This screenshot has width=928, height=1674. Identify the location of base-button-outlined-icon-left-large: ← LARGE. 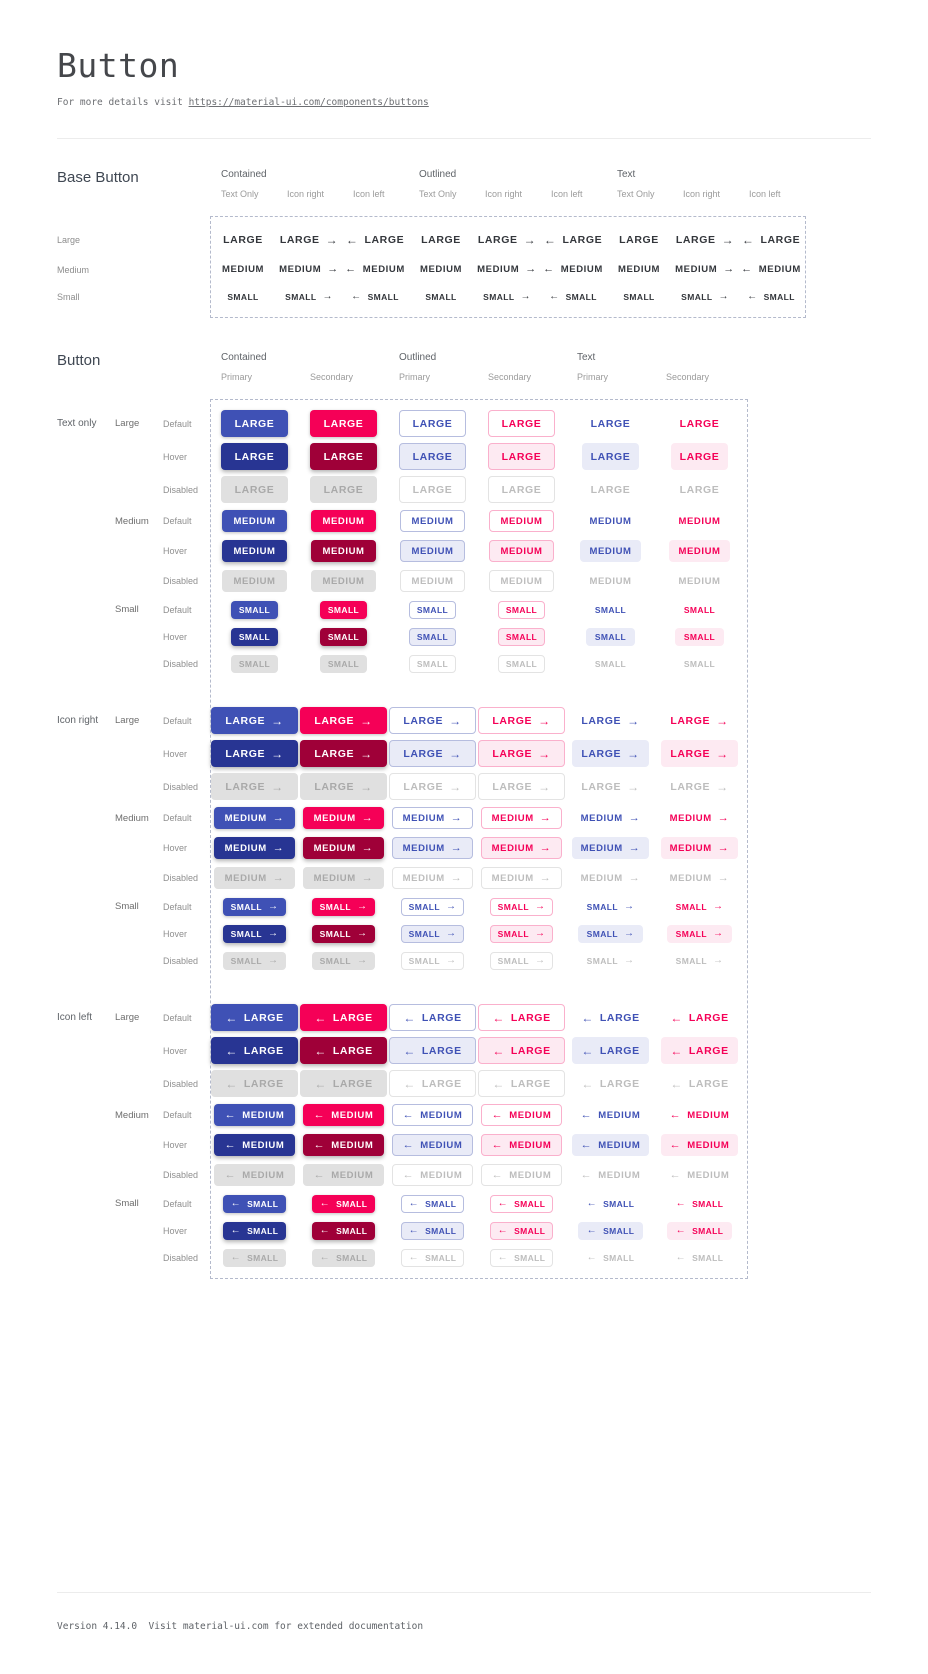
(573, 239).